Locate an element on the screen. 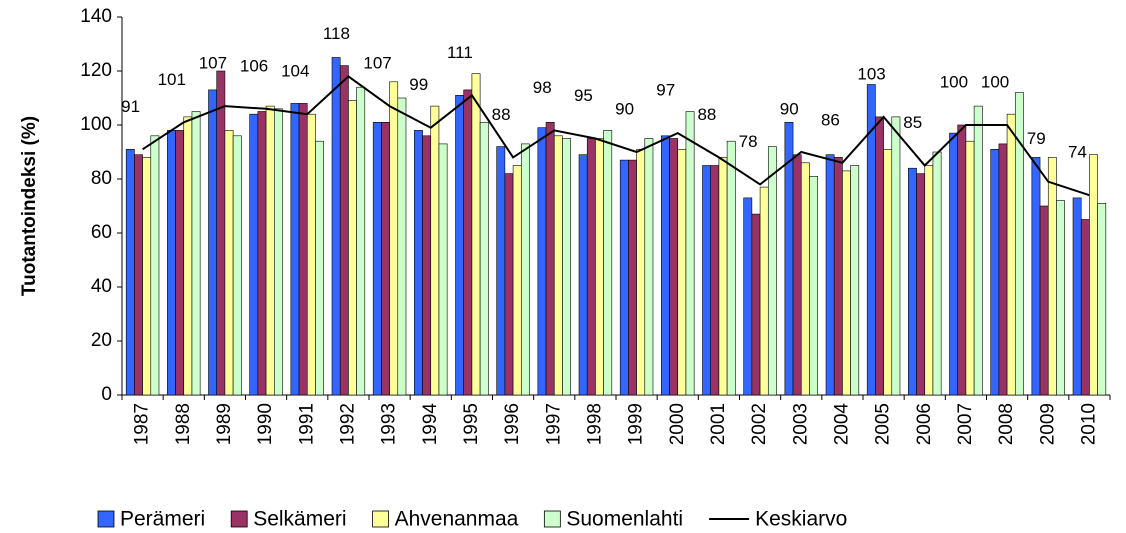 The width and height of the screenshot is (1126, 533). x-tick-label: 1999 is located at coordinates (636, 424).